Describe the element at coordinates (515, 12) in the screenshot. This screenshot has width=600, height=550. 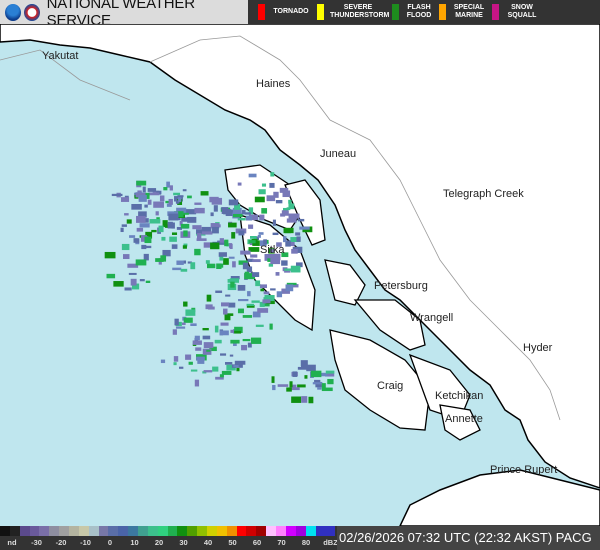
I see `warning-snow-squall: SNOW SQUALL` at that location.